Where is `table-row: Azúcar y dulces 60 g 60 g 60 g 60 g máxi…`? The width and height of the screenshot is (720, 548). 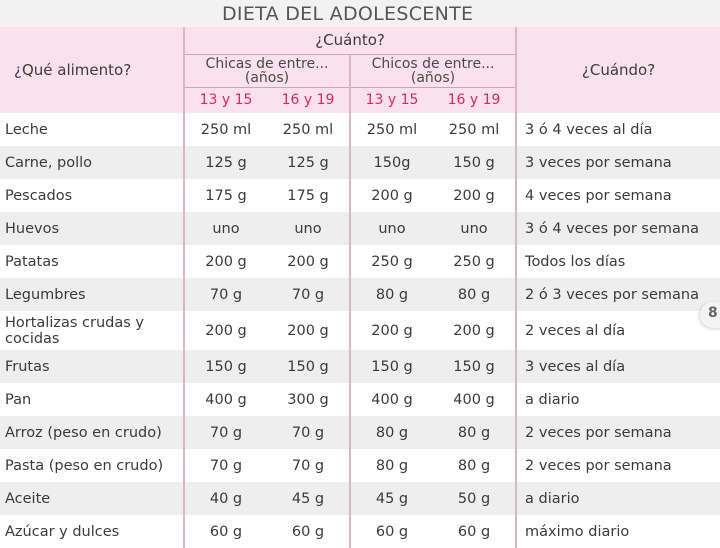 table-row: Azúcar y dulces 60 g 60 g 60 g 60 g máxi… is located at coordinates (360, 531).